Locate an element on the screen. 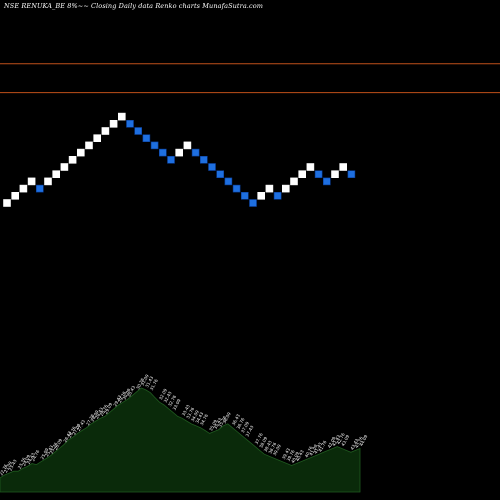  volume-label: 34.09 is located at coordinates (195, 415).